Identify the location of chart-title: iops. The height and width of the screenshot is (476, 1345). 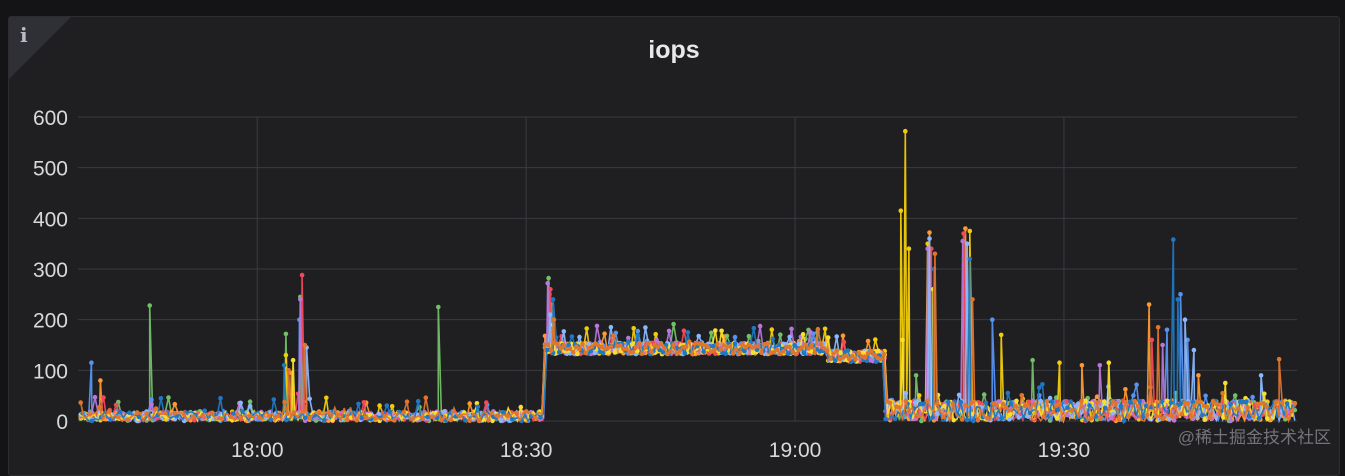
(674, 50).